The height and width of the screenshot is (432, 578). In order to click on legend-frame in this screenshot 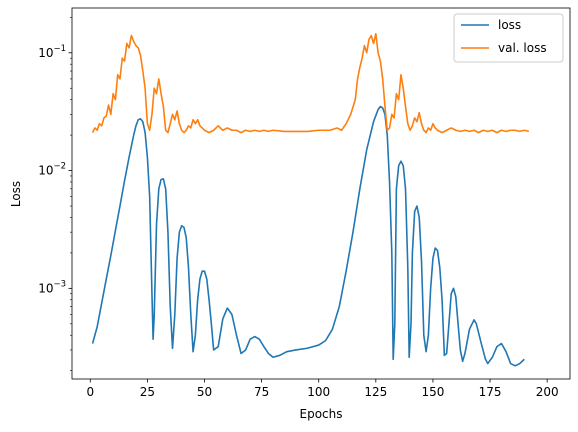, I will do `click(508, 38)`.